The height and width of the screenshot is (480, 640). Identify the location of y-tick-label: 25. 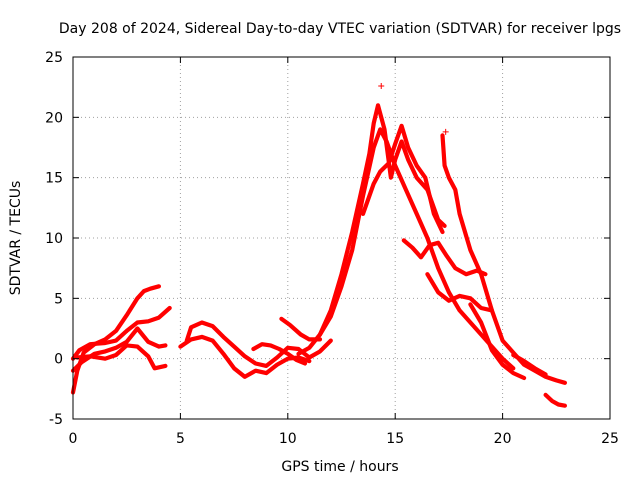
(54, 58).